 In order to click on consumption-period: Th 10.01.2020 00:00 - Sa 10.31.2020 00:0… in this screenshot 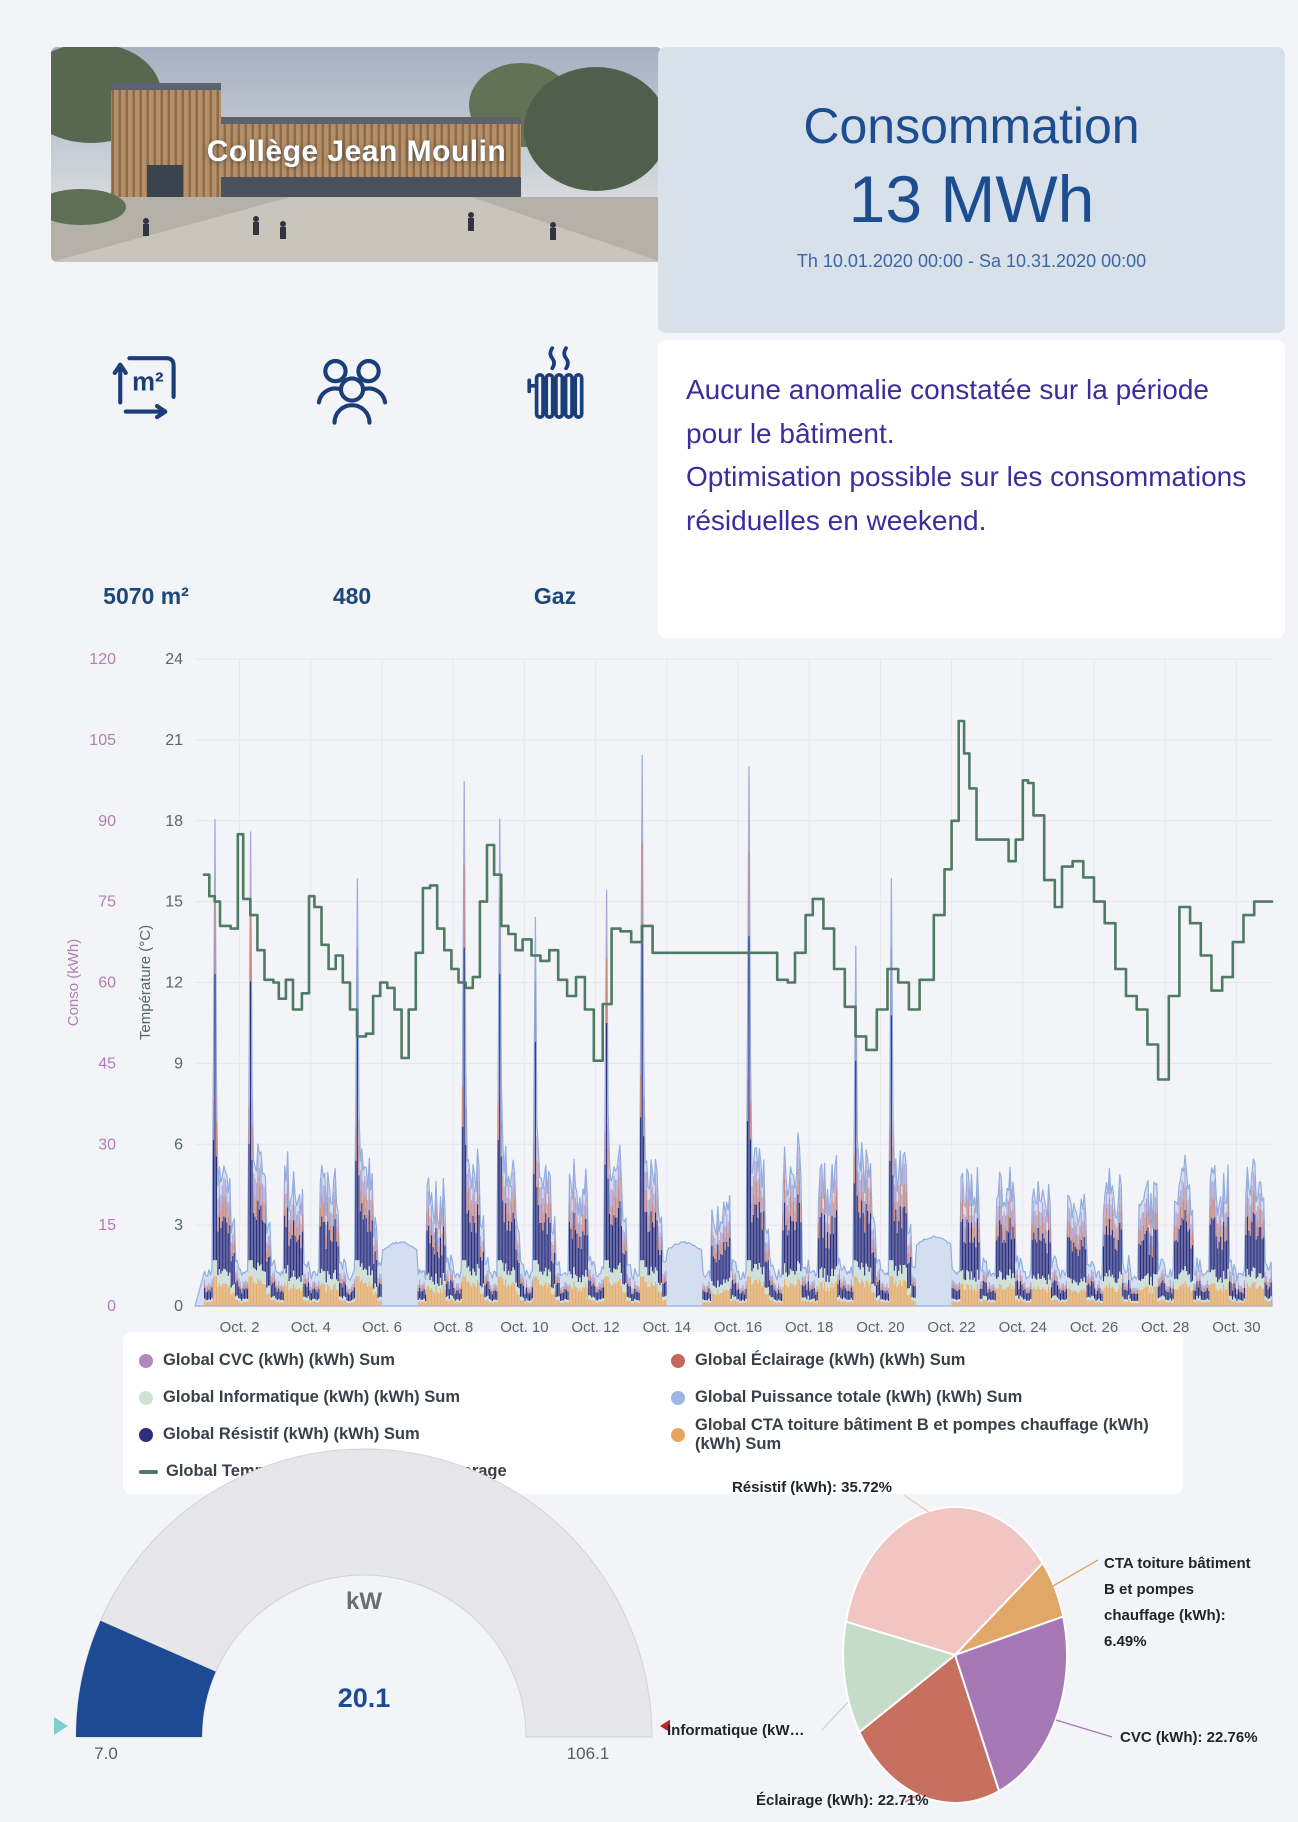, I will do `click(971, 261)`.